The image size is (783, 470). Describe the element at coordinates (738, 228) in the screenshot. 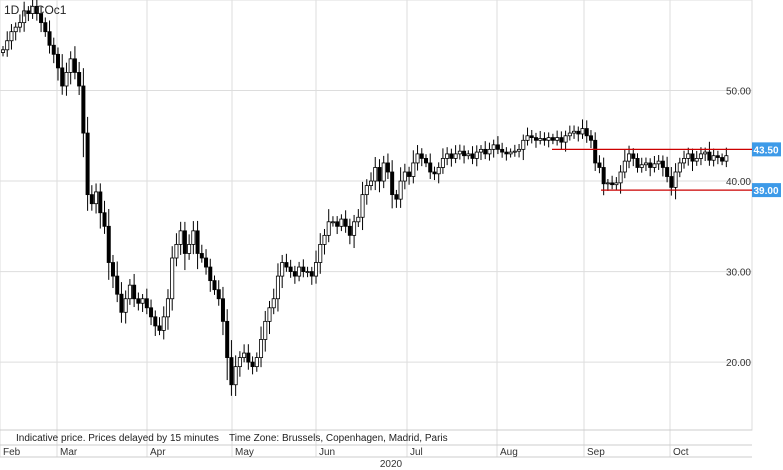

I see `price-axis: 20.00 30.00 40.00 50.00` at that location.